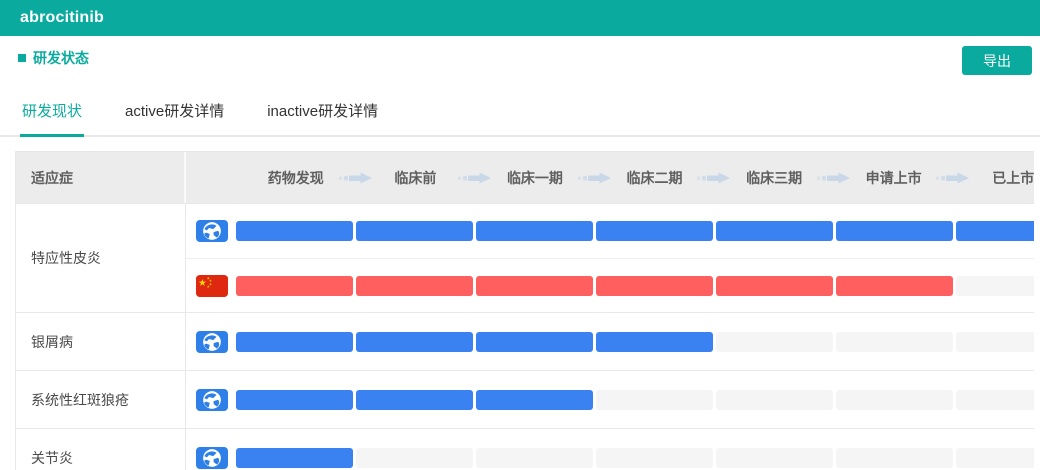 This screenshot has height=470, width=1040. I want to click on drug-name-title: abrocitinib, so click(62, 17).